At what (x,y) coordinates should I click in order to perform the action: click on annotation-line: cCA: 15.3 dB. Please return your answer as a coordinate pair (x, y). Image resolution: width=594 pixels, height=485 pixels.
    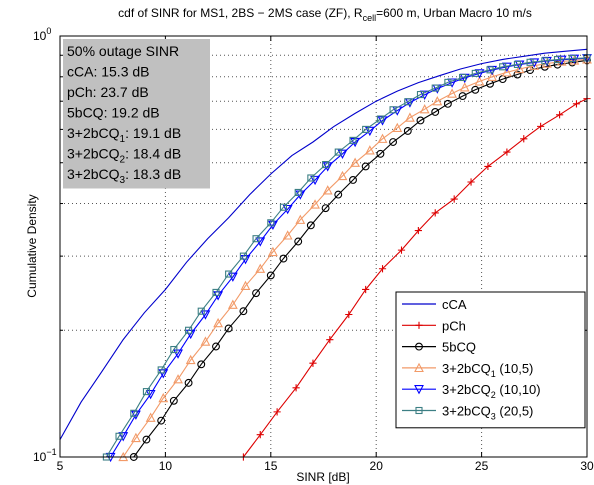
    Looking at the image, I should click on (108, 72).